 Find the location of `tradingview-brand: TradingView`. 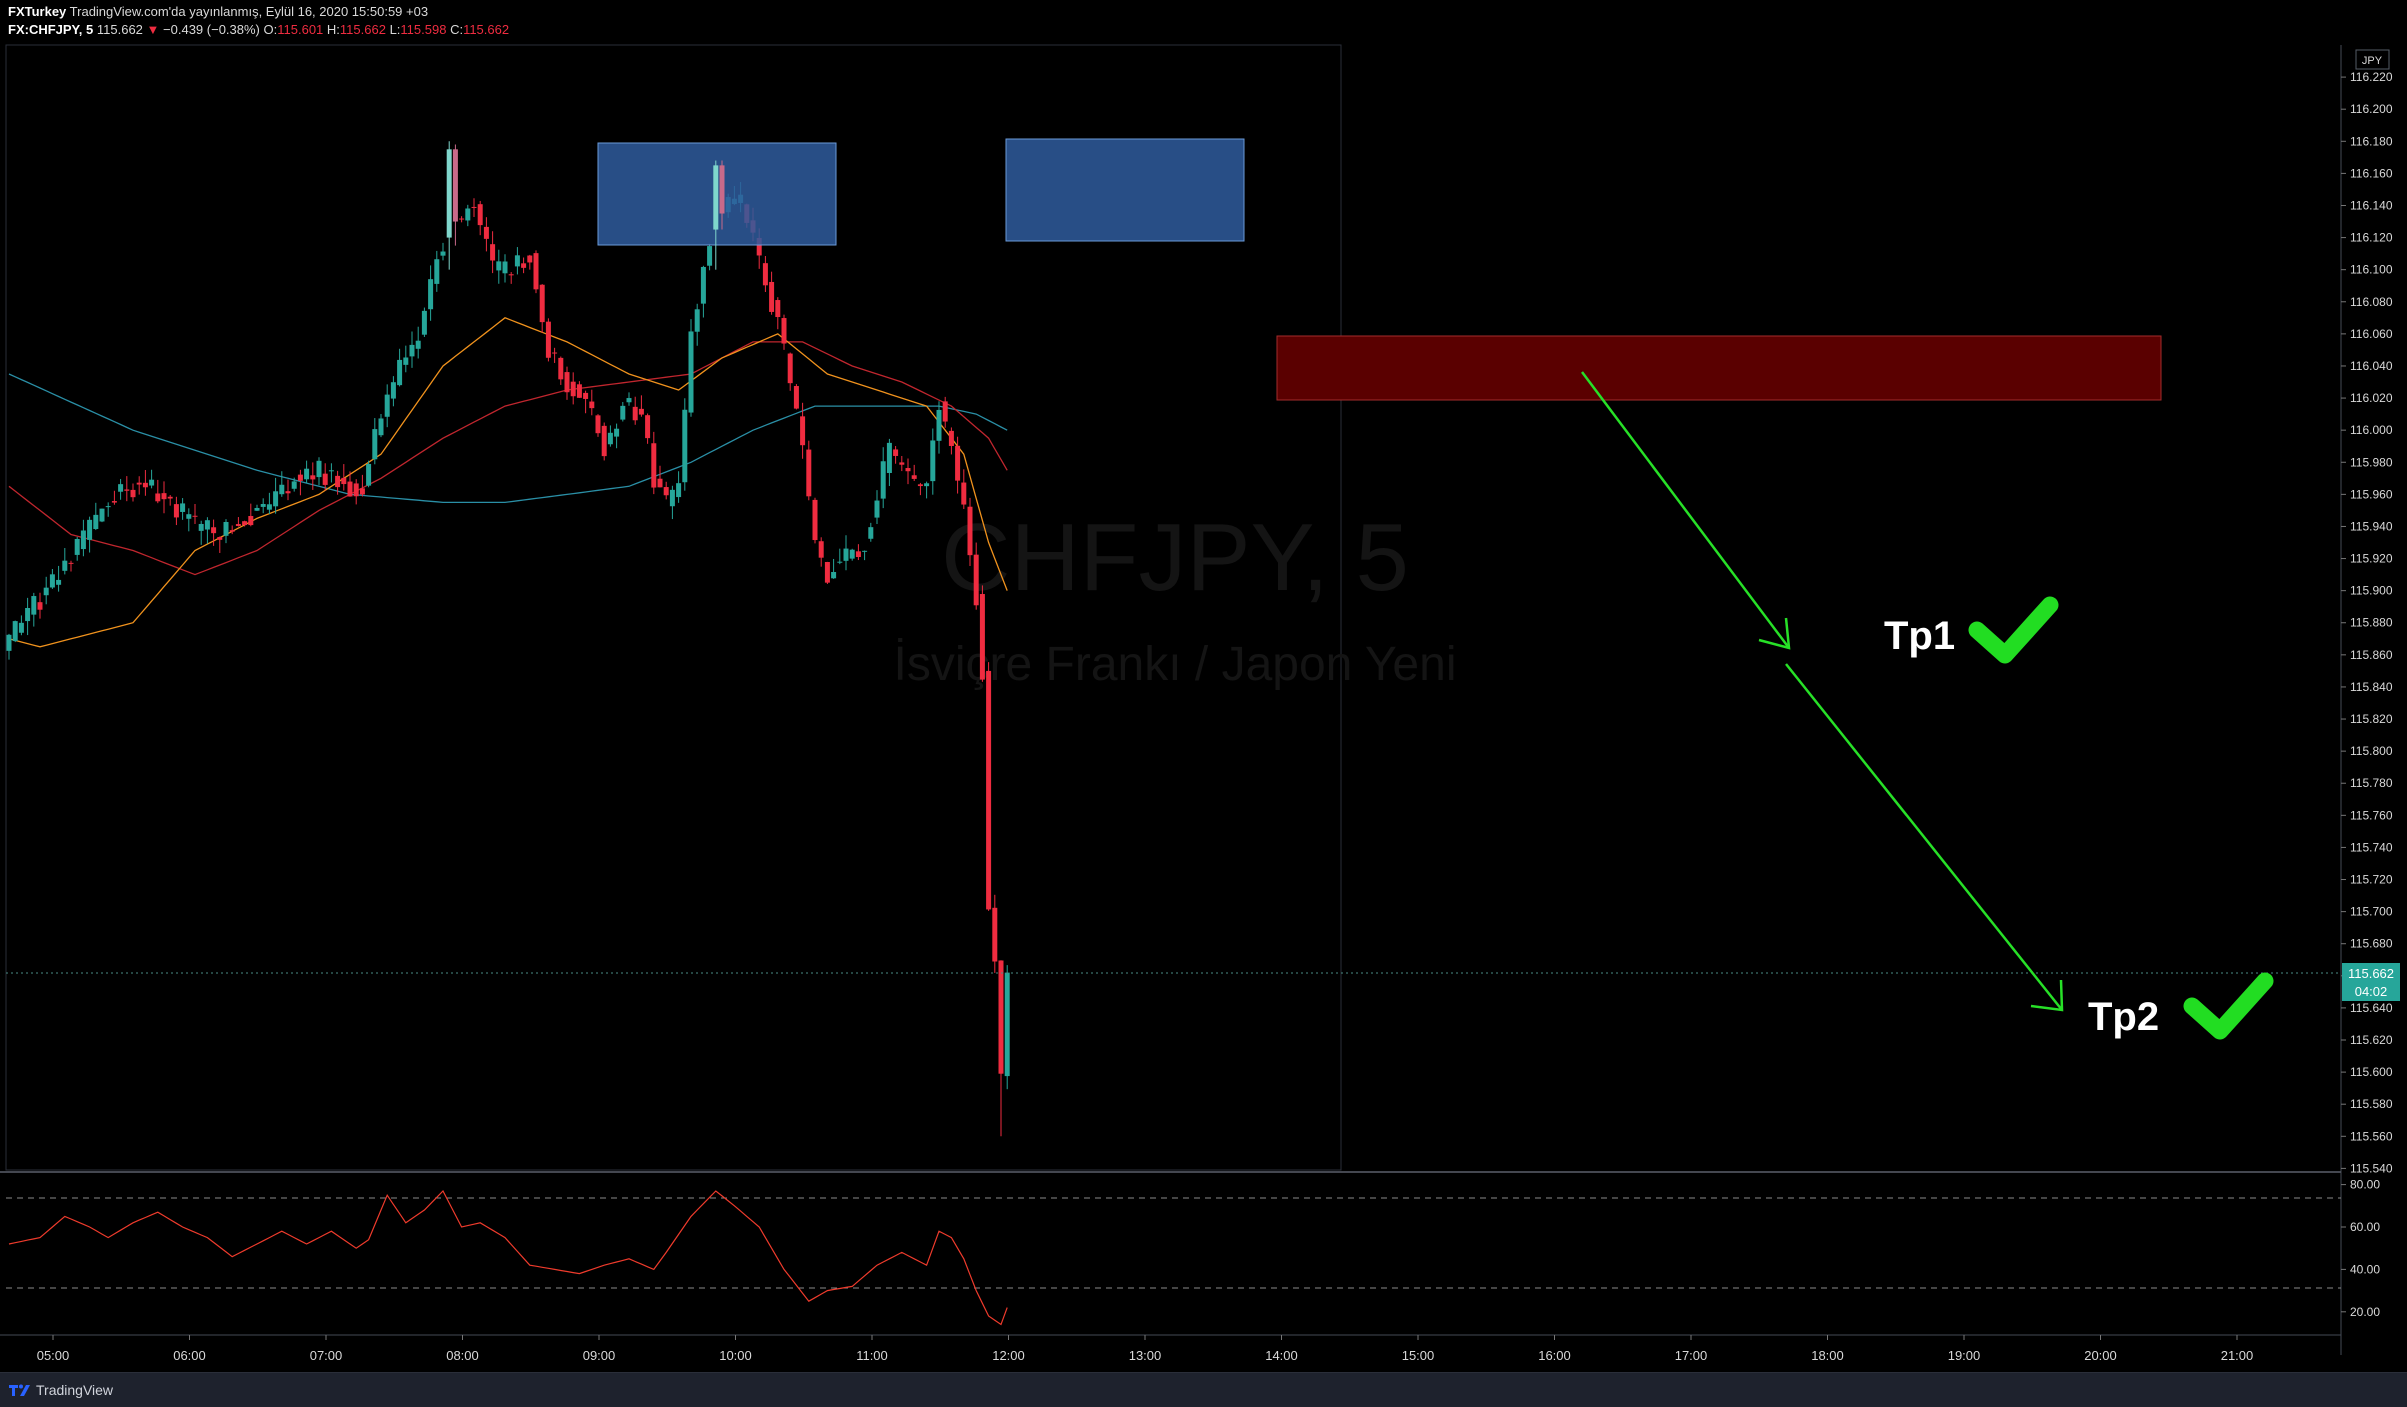

tradingview-brand: TradingView is located at coordinates (75, 1390).